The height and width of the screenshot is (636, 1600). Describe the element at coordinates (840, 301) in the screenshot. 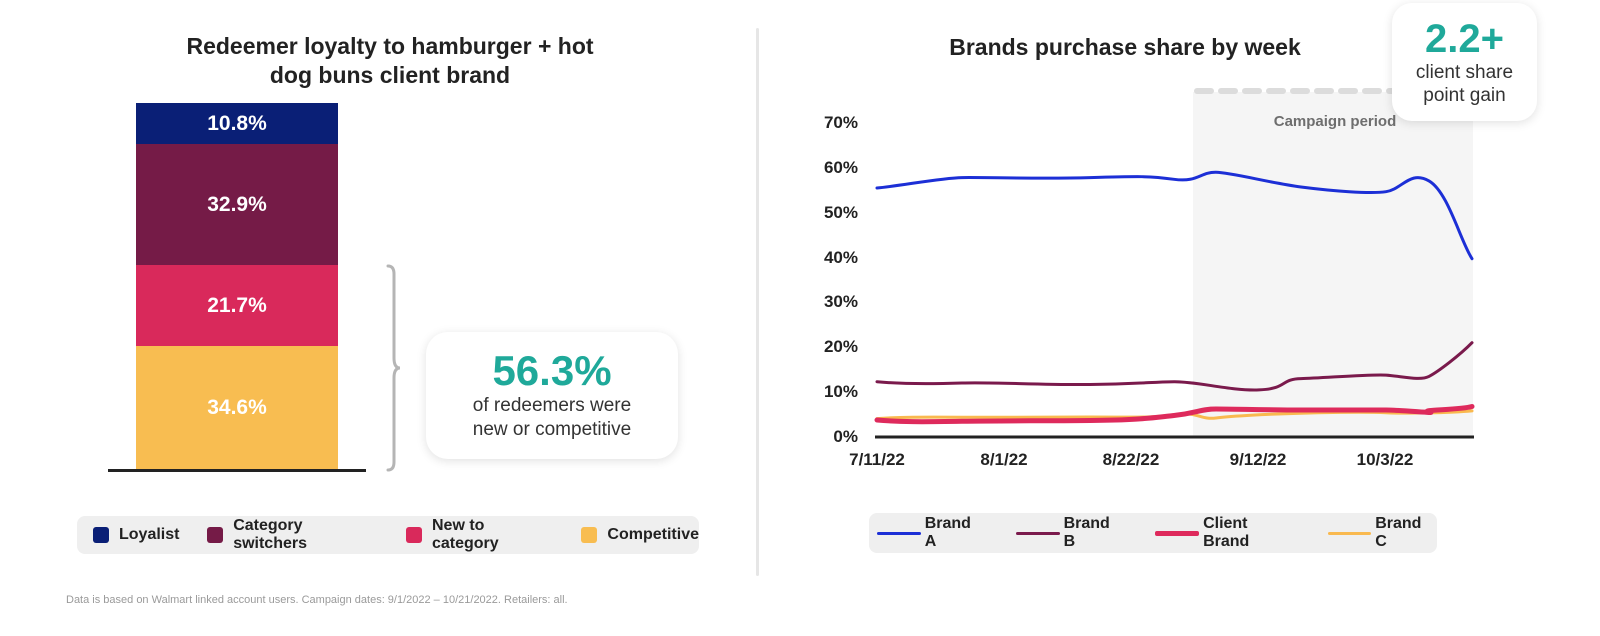

I see `y-tick: 30%` at that location.